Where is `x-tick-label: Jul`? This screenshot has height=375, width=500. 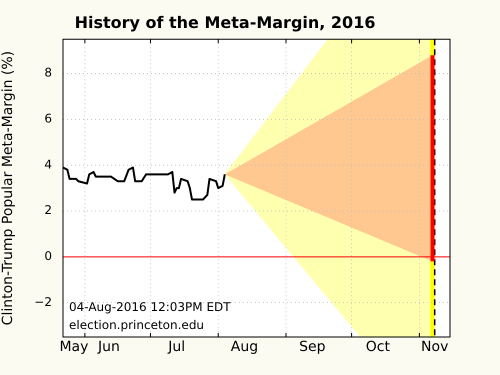 x-tick-label: Jul is located at coordinates (176, 347).